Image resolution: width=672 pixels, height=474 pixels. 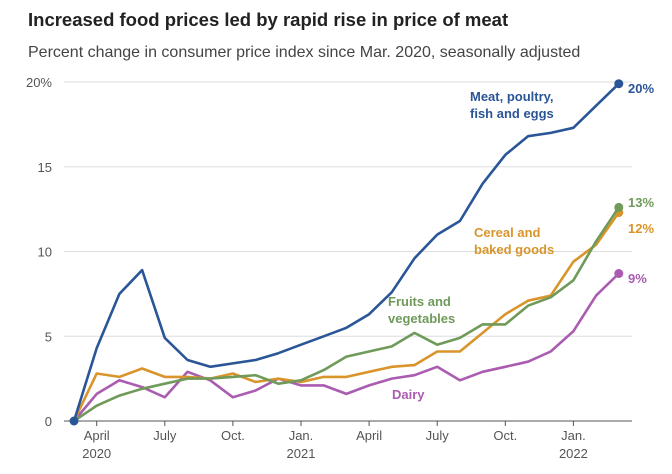 What do you see at coordinates (641, 88) in the screenshot?
I see `series-end-value: 20%` at bounding box center [641, 88].